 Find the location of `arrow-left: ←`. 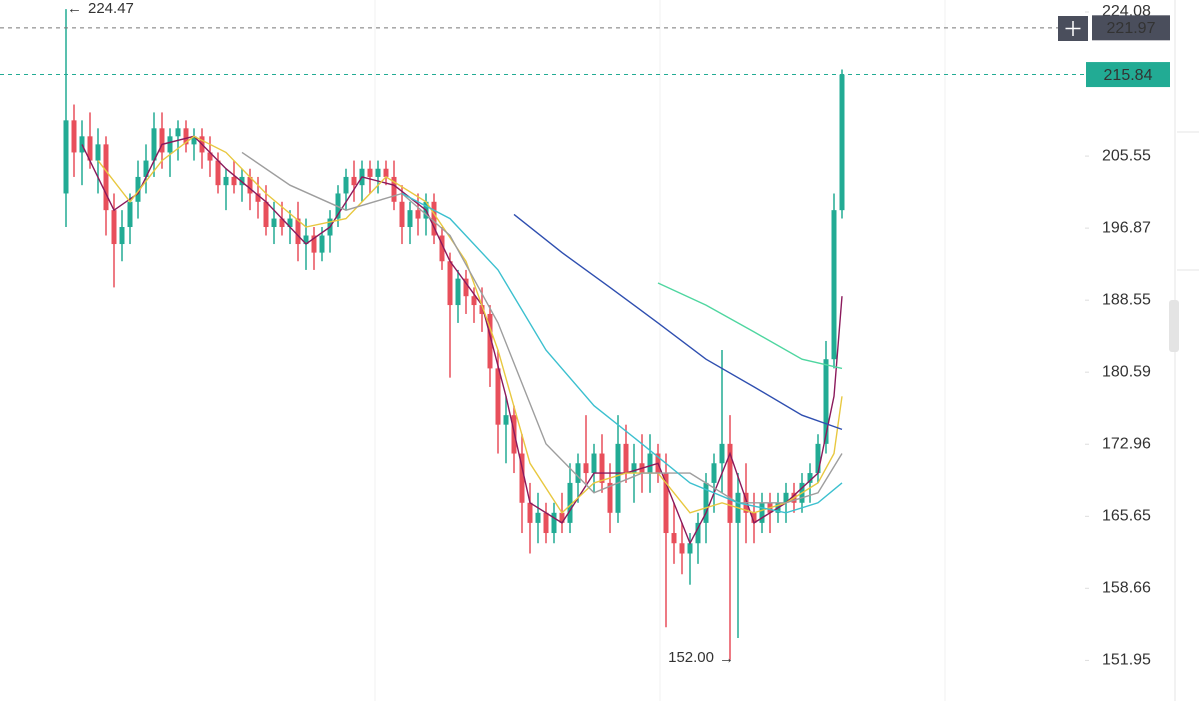

arrow-left: ← is located at coordinates (74, 8).